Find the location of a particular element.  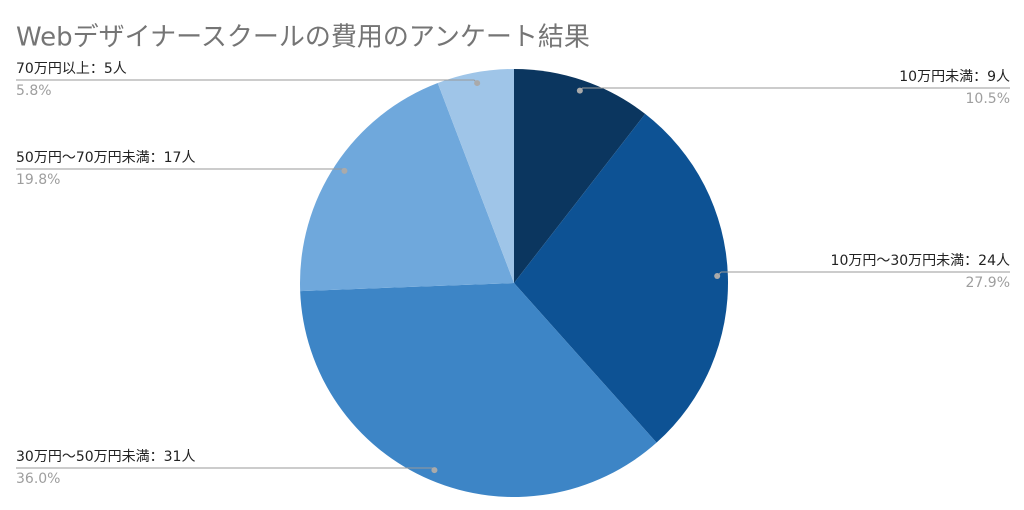

slice-value-label: 19.8% is located at coordinates (38, 180).